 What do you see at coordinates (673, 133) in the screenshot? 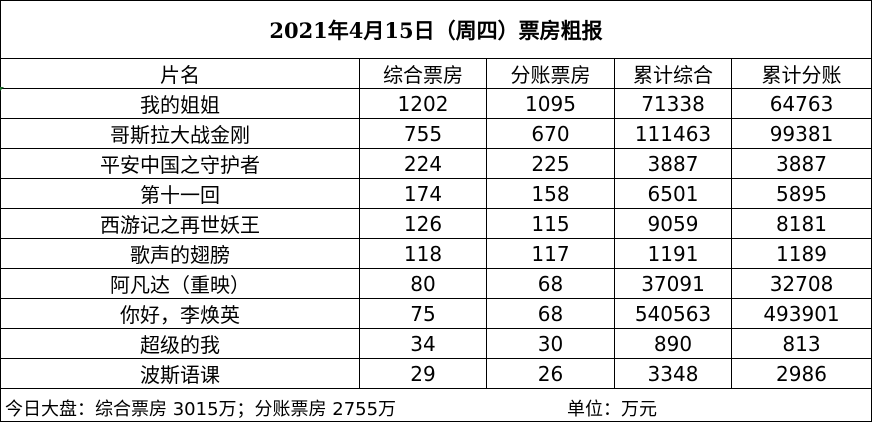
I see `cumulative-gross: 111463` at bounding box center [673, 133].